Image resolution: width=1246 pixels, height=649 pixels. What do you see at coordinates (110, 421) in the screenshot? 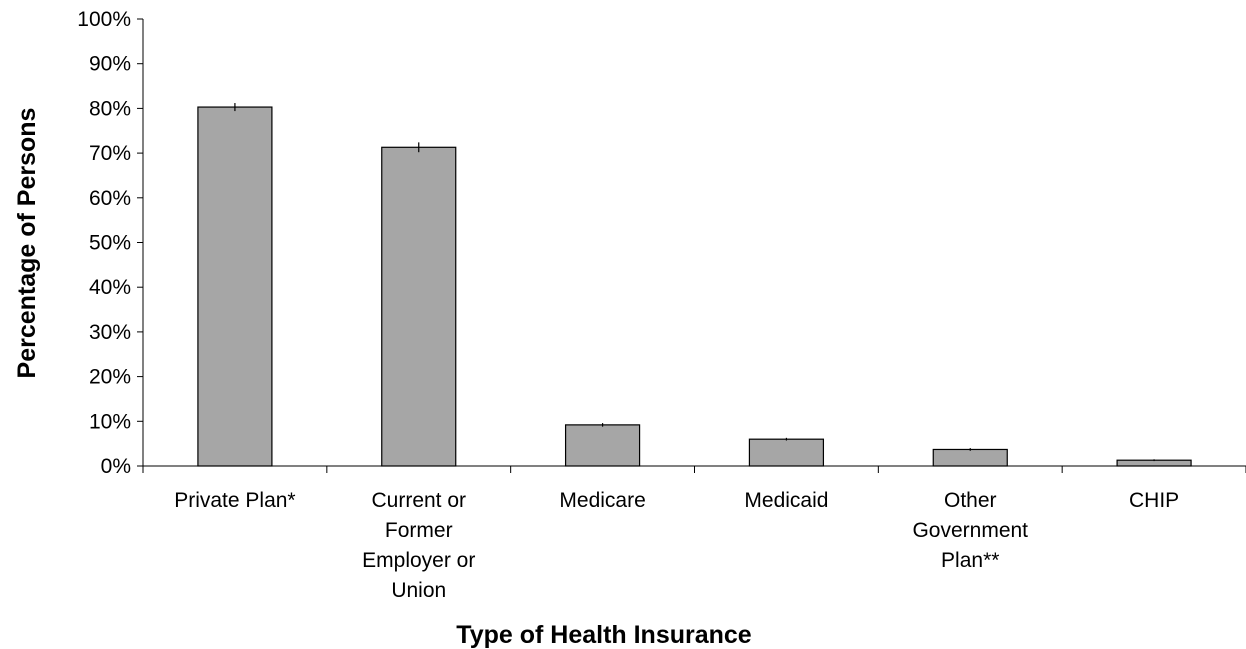
I see `y-tick-label: 10%` at bounding box center [110, 421].